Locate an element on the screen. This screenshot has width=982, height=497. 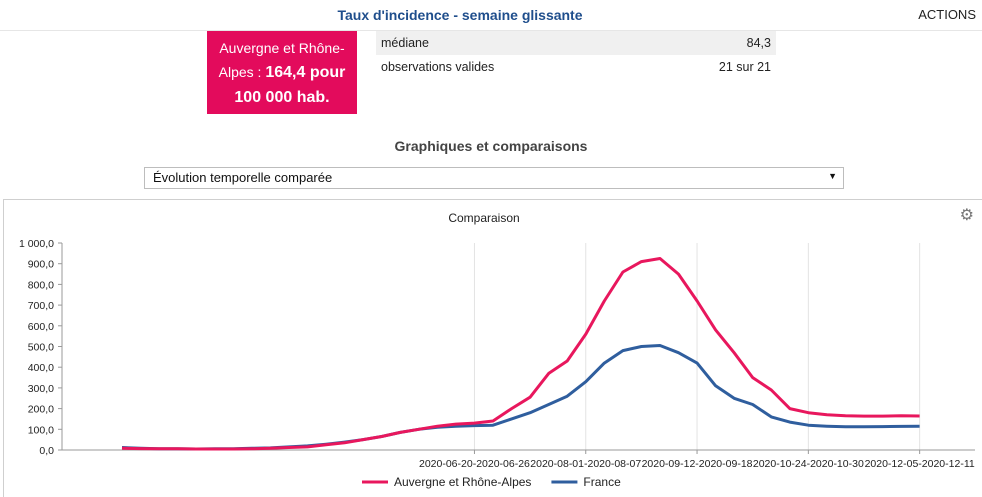
header-divider is located at coordinates (491, 30).